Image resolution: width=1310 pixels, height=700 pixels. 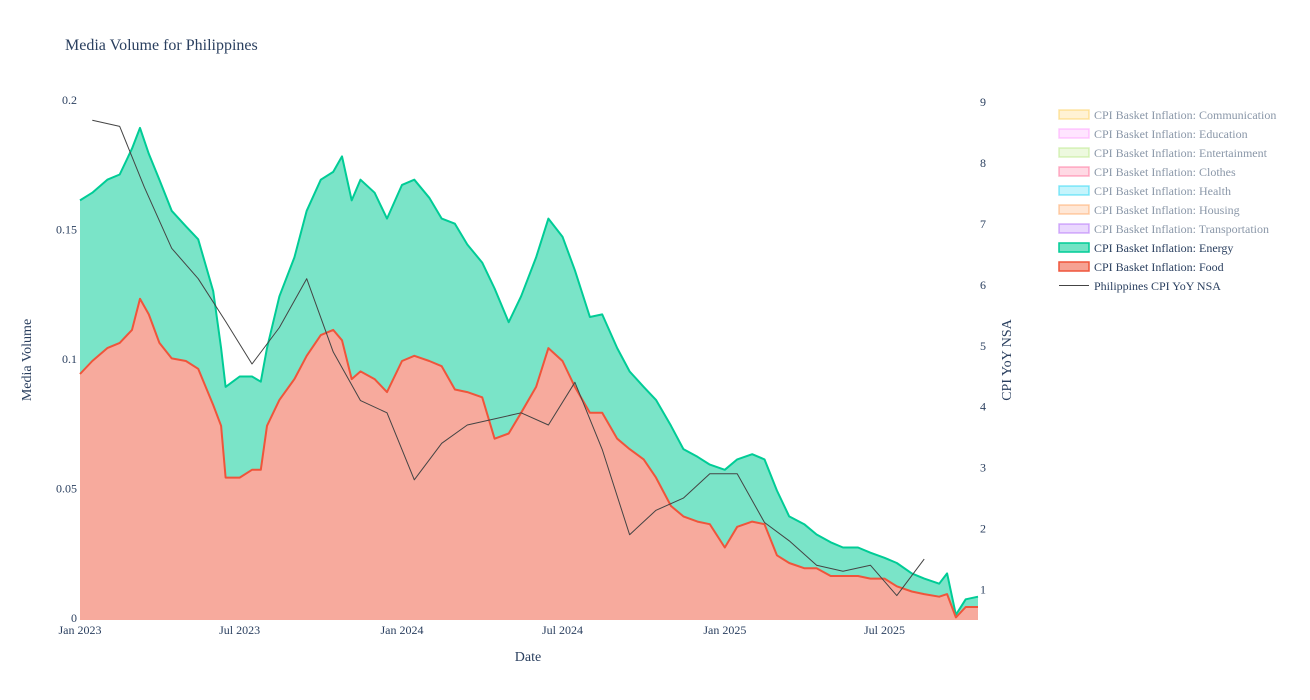 What do you see at coordinates (983, 468) in the screenshot?
I see `y2-tick-label: 3` at bounding box center [983, 468].